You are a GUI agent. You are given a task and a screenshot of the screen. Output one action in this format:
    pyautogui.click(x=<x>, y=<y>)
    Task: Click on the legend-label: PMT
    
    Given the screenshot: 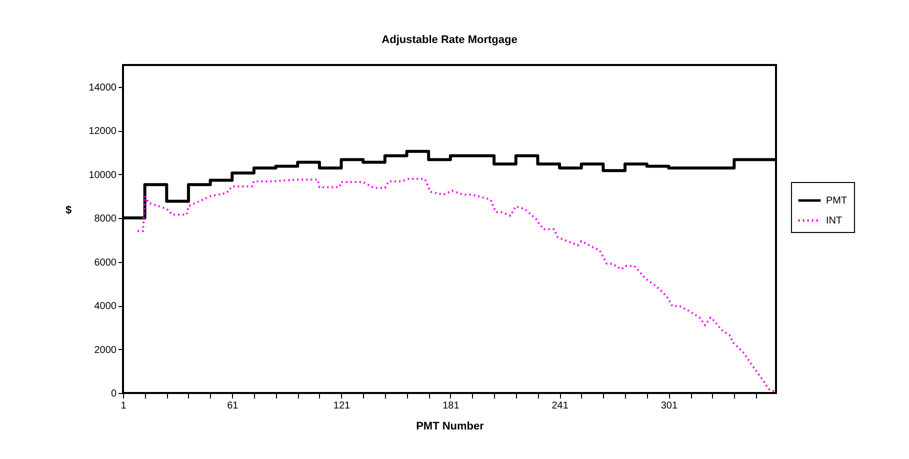 What is the action you would take?
    pyautogui.click(x=837, y=201)
    